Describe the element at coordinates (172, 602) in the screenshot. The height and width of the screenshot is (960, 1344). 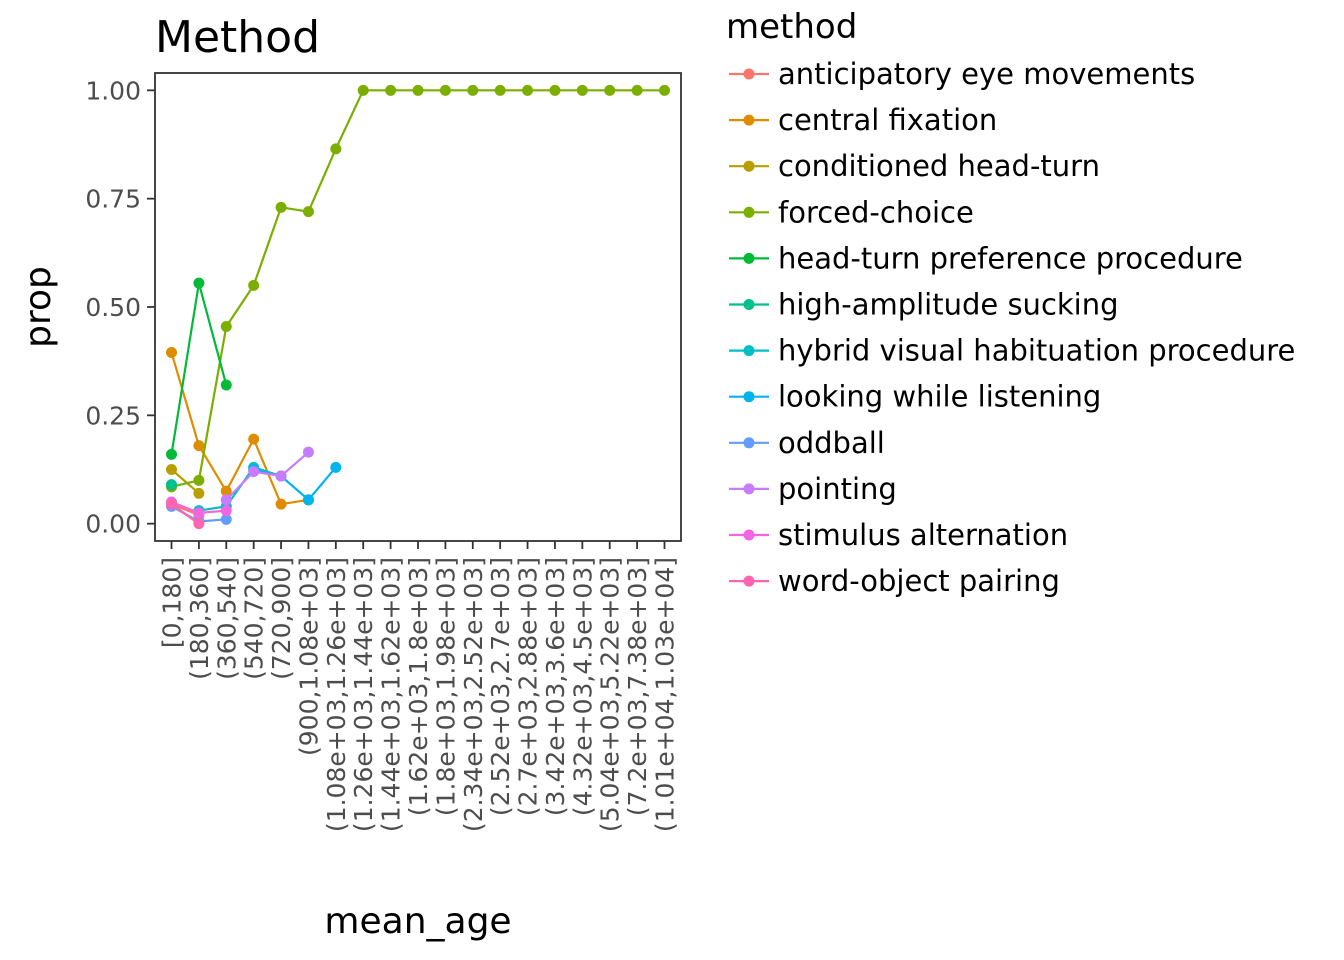
I see `x-tick-label: [0,180]` at that location.